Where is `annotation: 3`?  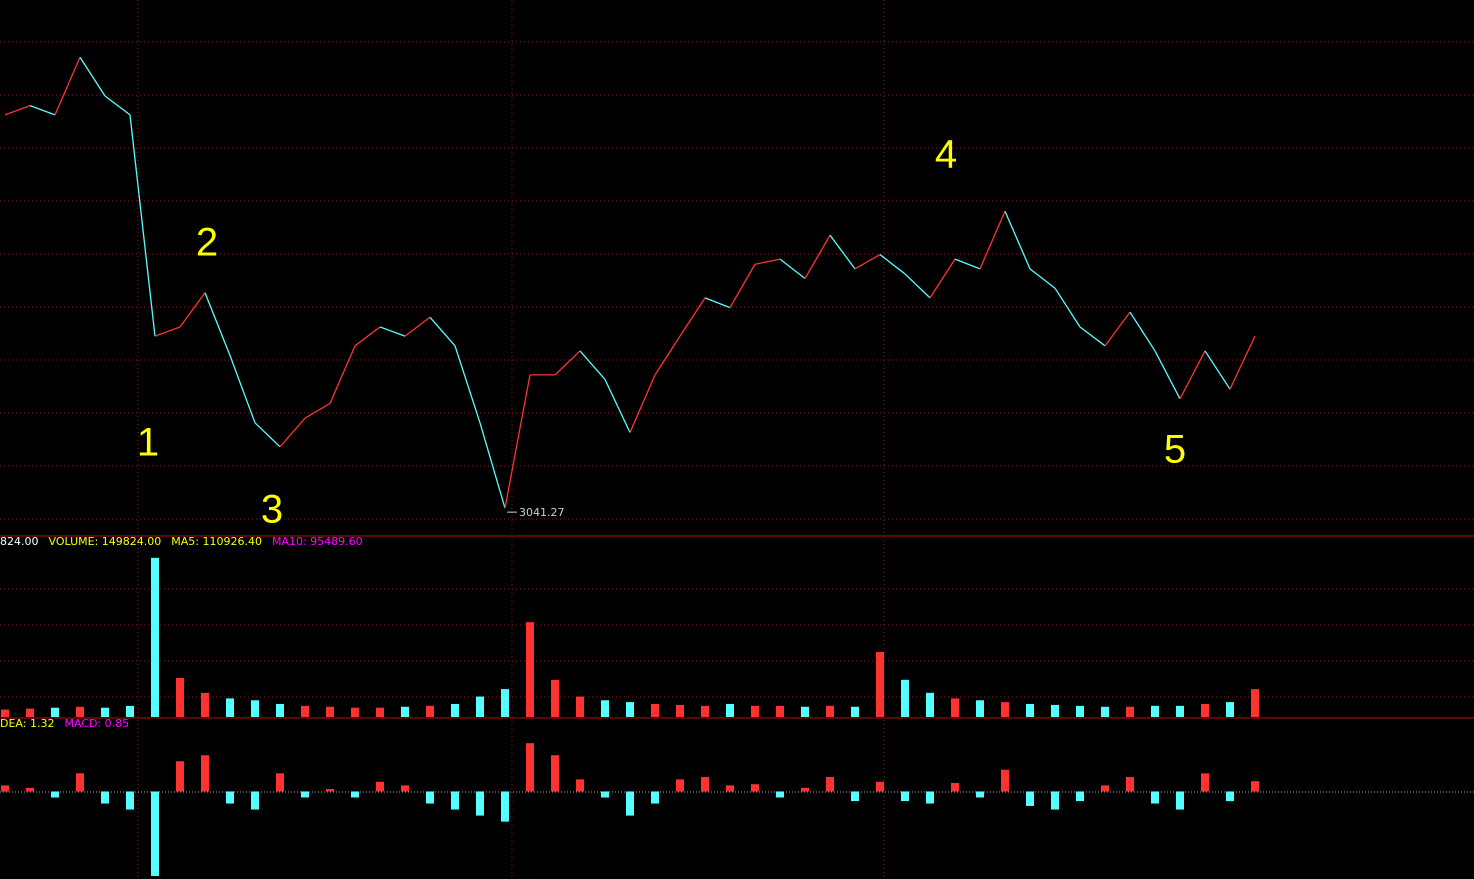
annotation: 3 is located at coordinates (272, 510).